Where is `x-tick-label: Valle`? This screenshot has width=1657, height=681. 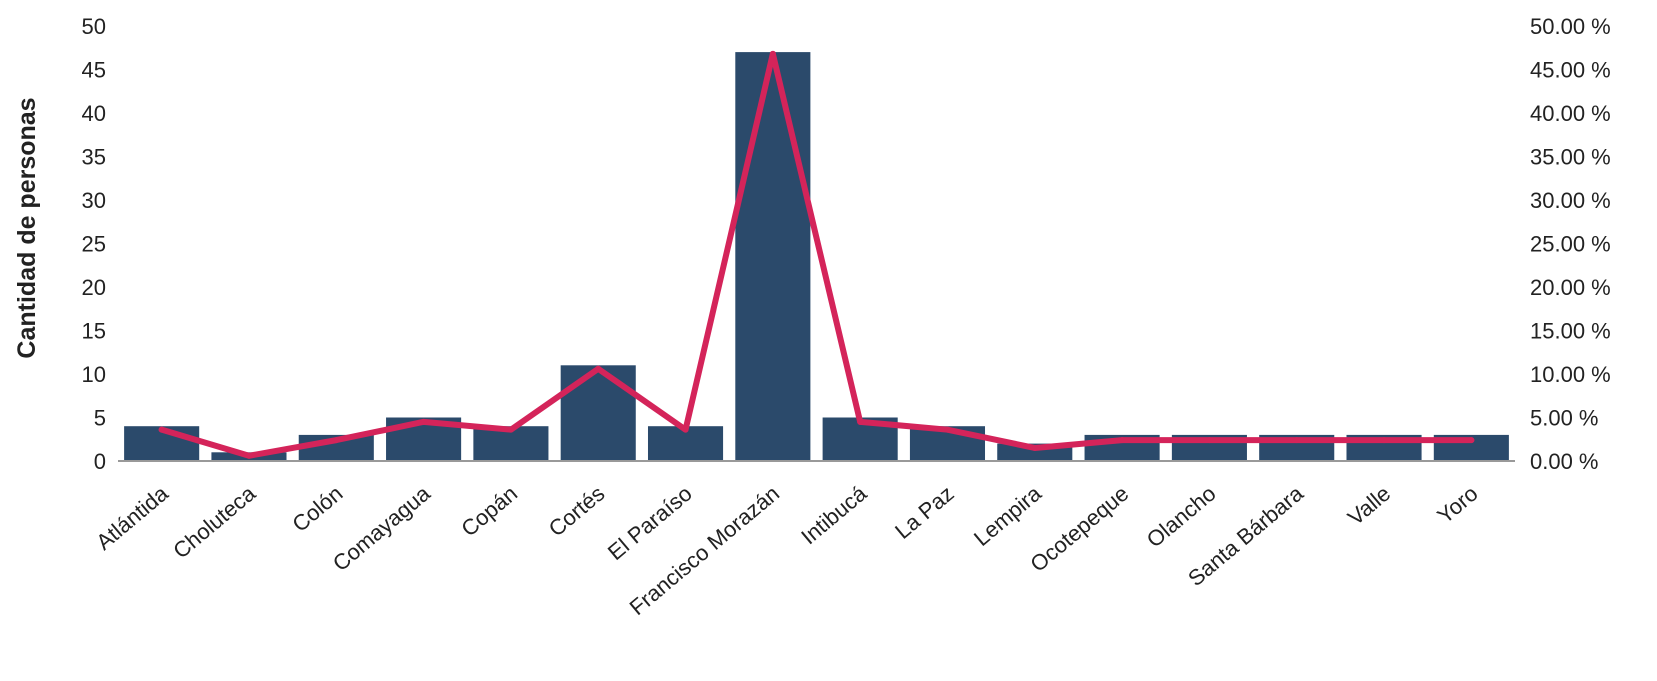 x-tick-label: Valle is located at coordinates (1369, 506).